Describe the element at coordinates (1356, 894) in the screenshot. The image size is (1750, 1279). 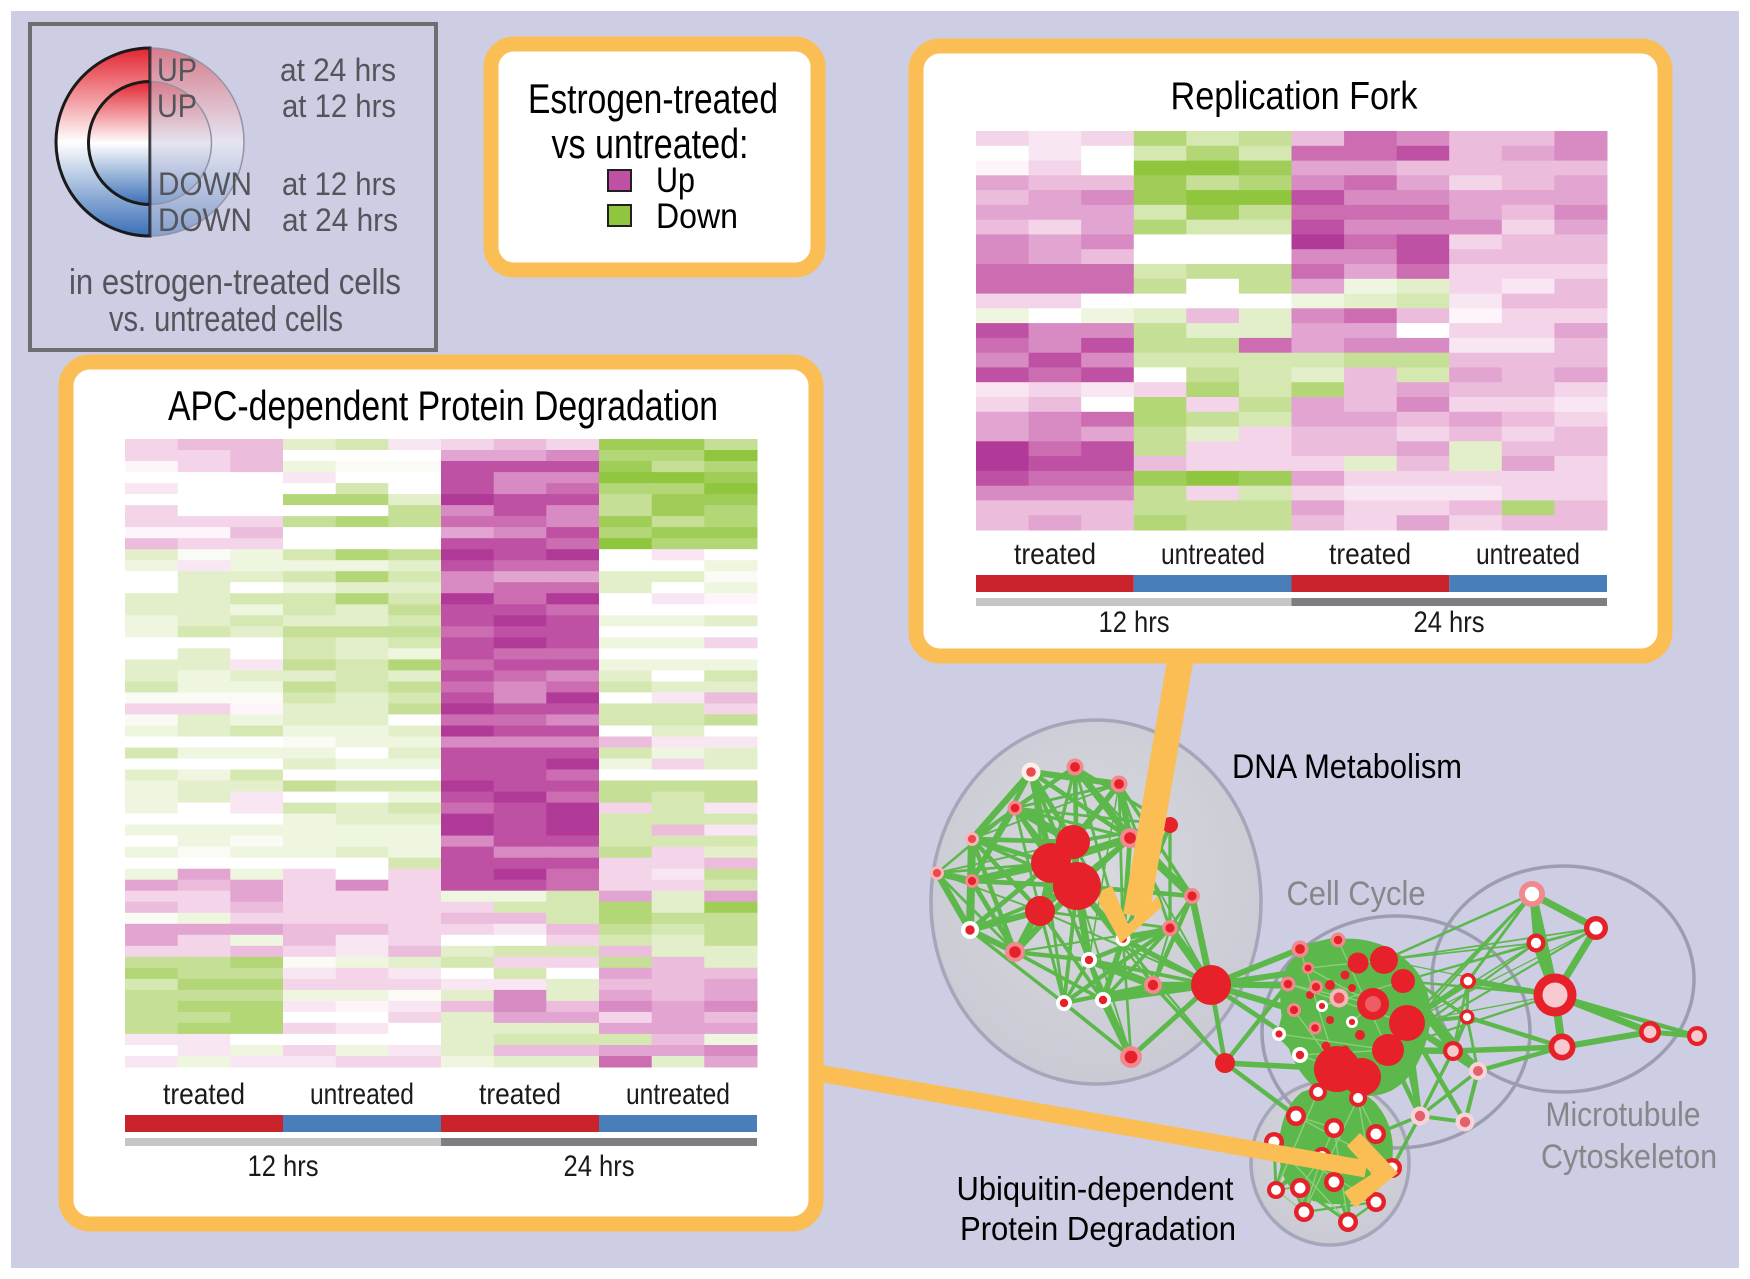
I see `svg-text: Cell Cycle` at that location.